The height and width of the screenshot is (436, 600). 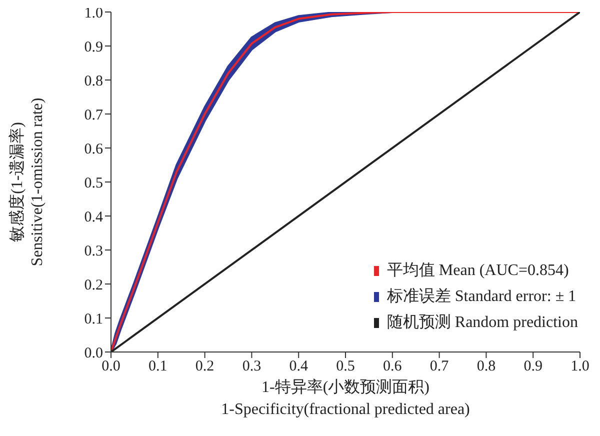 I want to click on x-tick-label: 0.8, so click(x=486, y=366).